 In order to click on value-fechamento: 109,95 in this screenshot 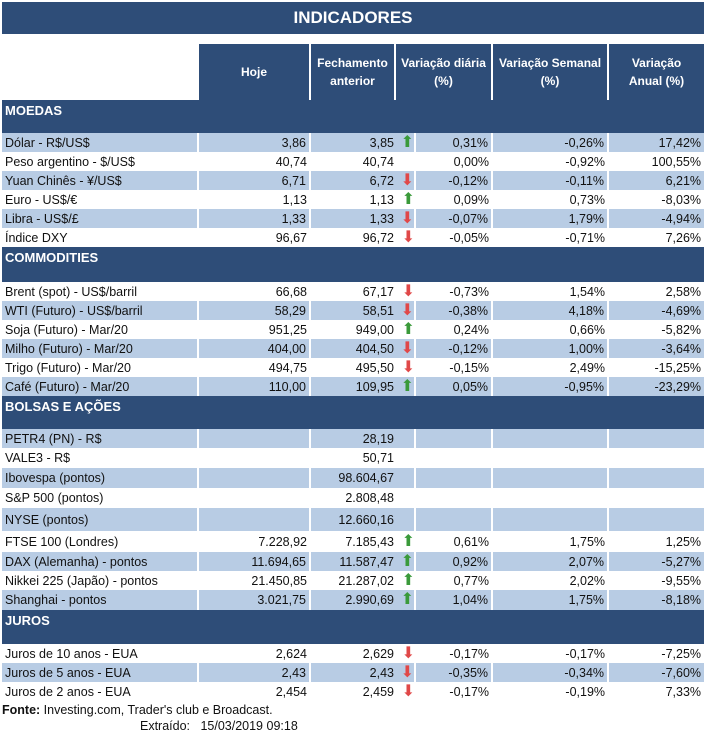, I will do `click(352, 386)`.